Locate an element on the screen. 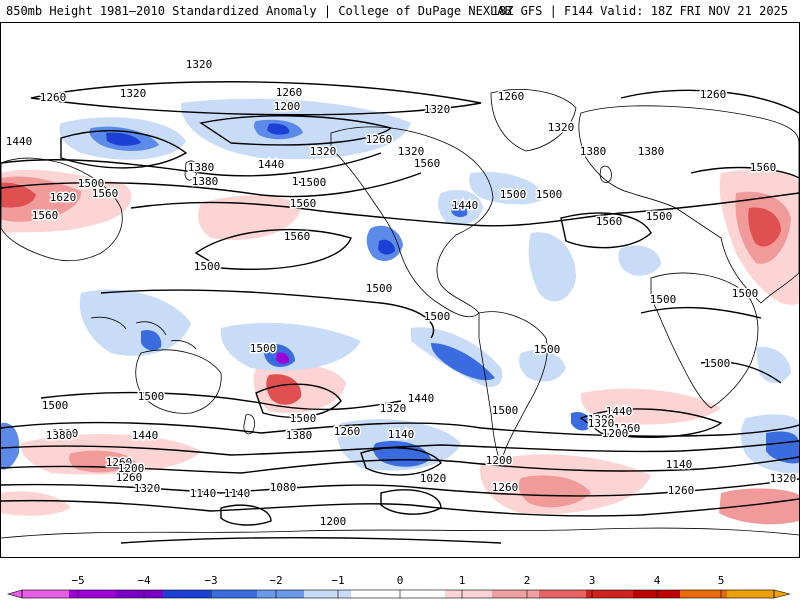 This screenshot has height=600, width=800. height-contour-1380-pacific is located at coordinates (191, 164).